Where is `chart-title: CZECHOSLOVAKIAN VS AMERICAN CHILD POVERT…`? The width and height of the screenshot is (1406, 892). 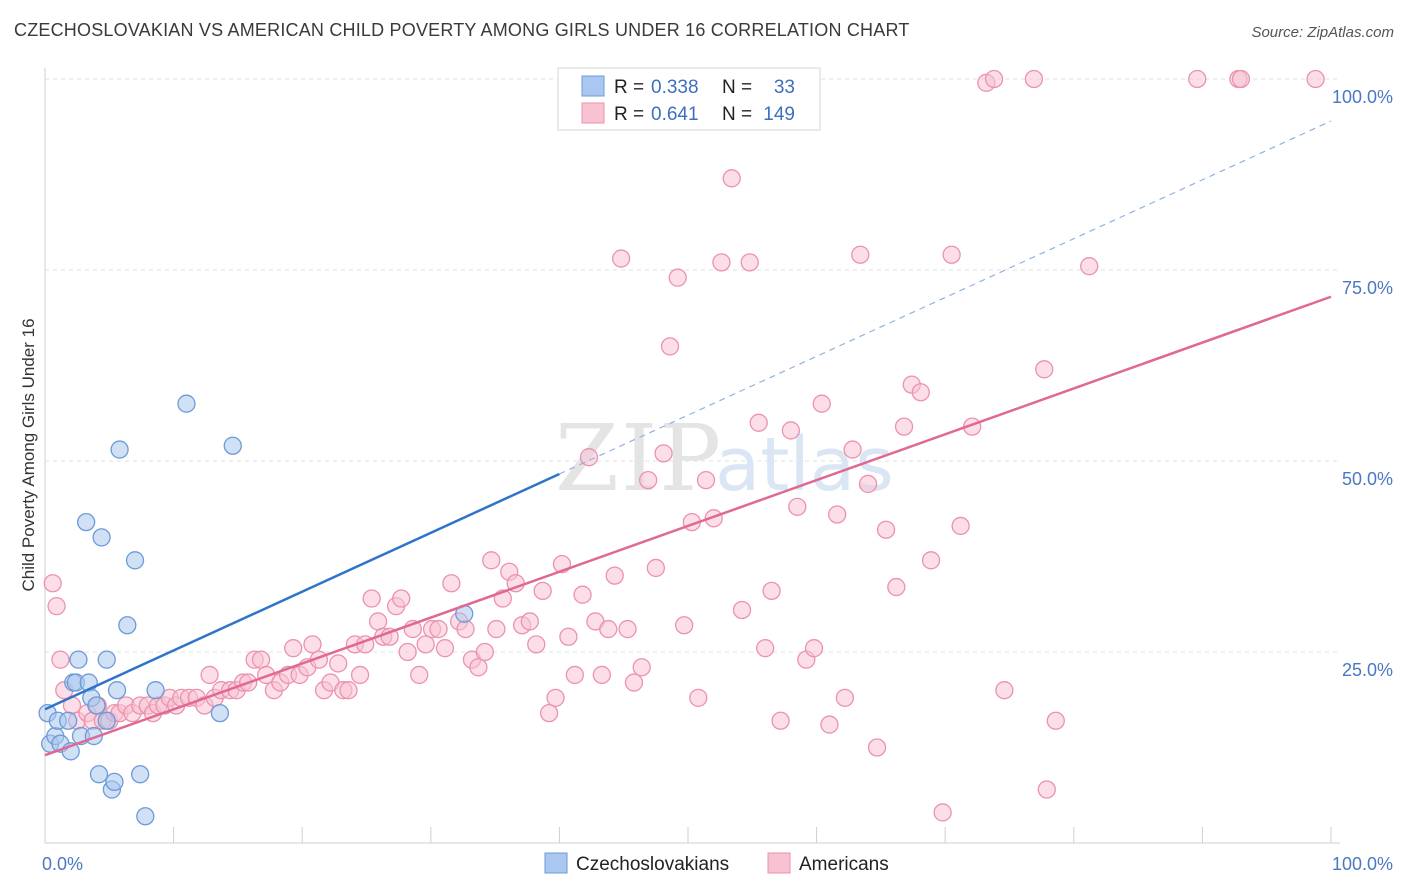 chart-title: CZECHOSLOVAKIAN VS AMERICAN CHILD POVERT… is located at coordinates (462, 30).